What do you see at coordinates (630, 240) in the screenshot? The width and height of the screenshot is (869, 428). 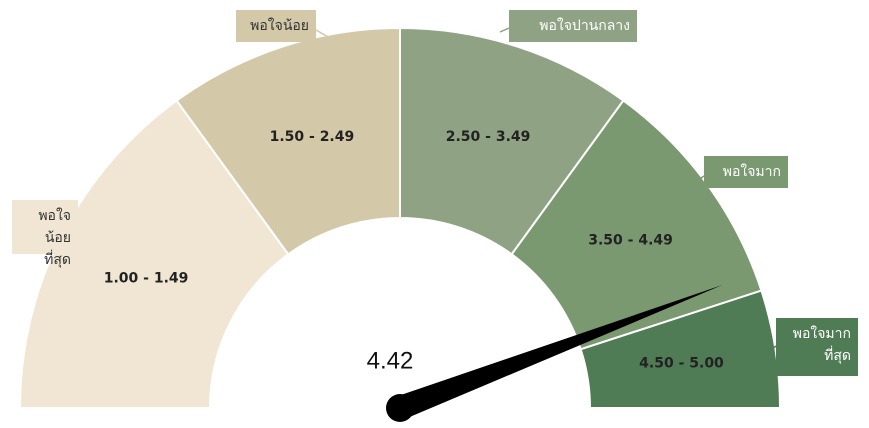 I see `segment-range-label: 3.50 - 4.49` at bounding box center [630, 240].